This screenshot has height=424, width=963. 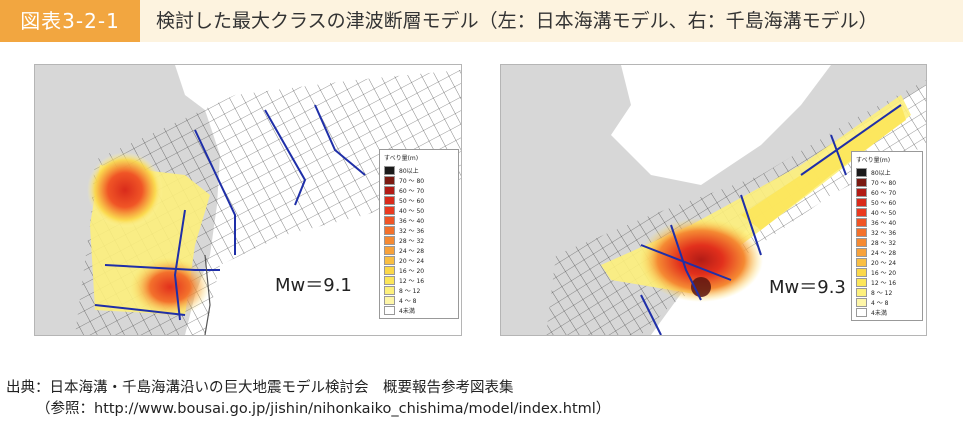 What do you see at coordinates (873, 160) in the screenshot?
I see `legend-title: すべり量(m)` at bounding box center [873, 160].